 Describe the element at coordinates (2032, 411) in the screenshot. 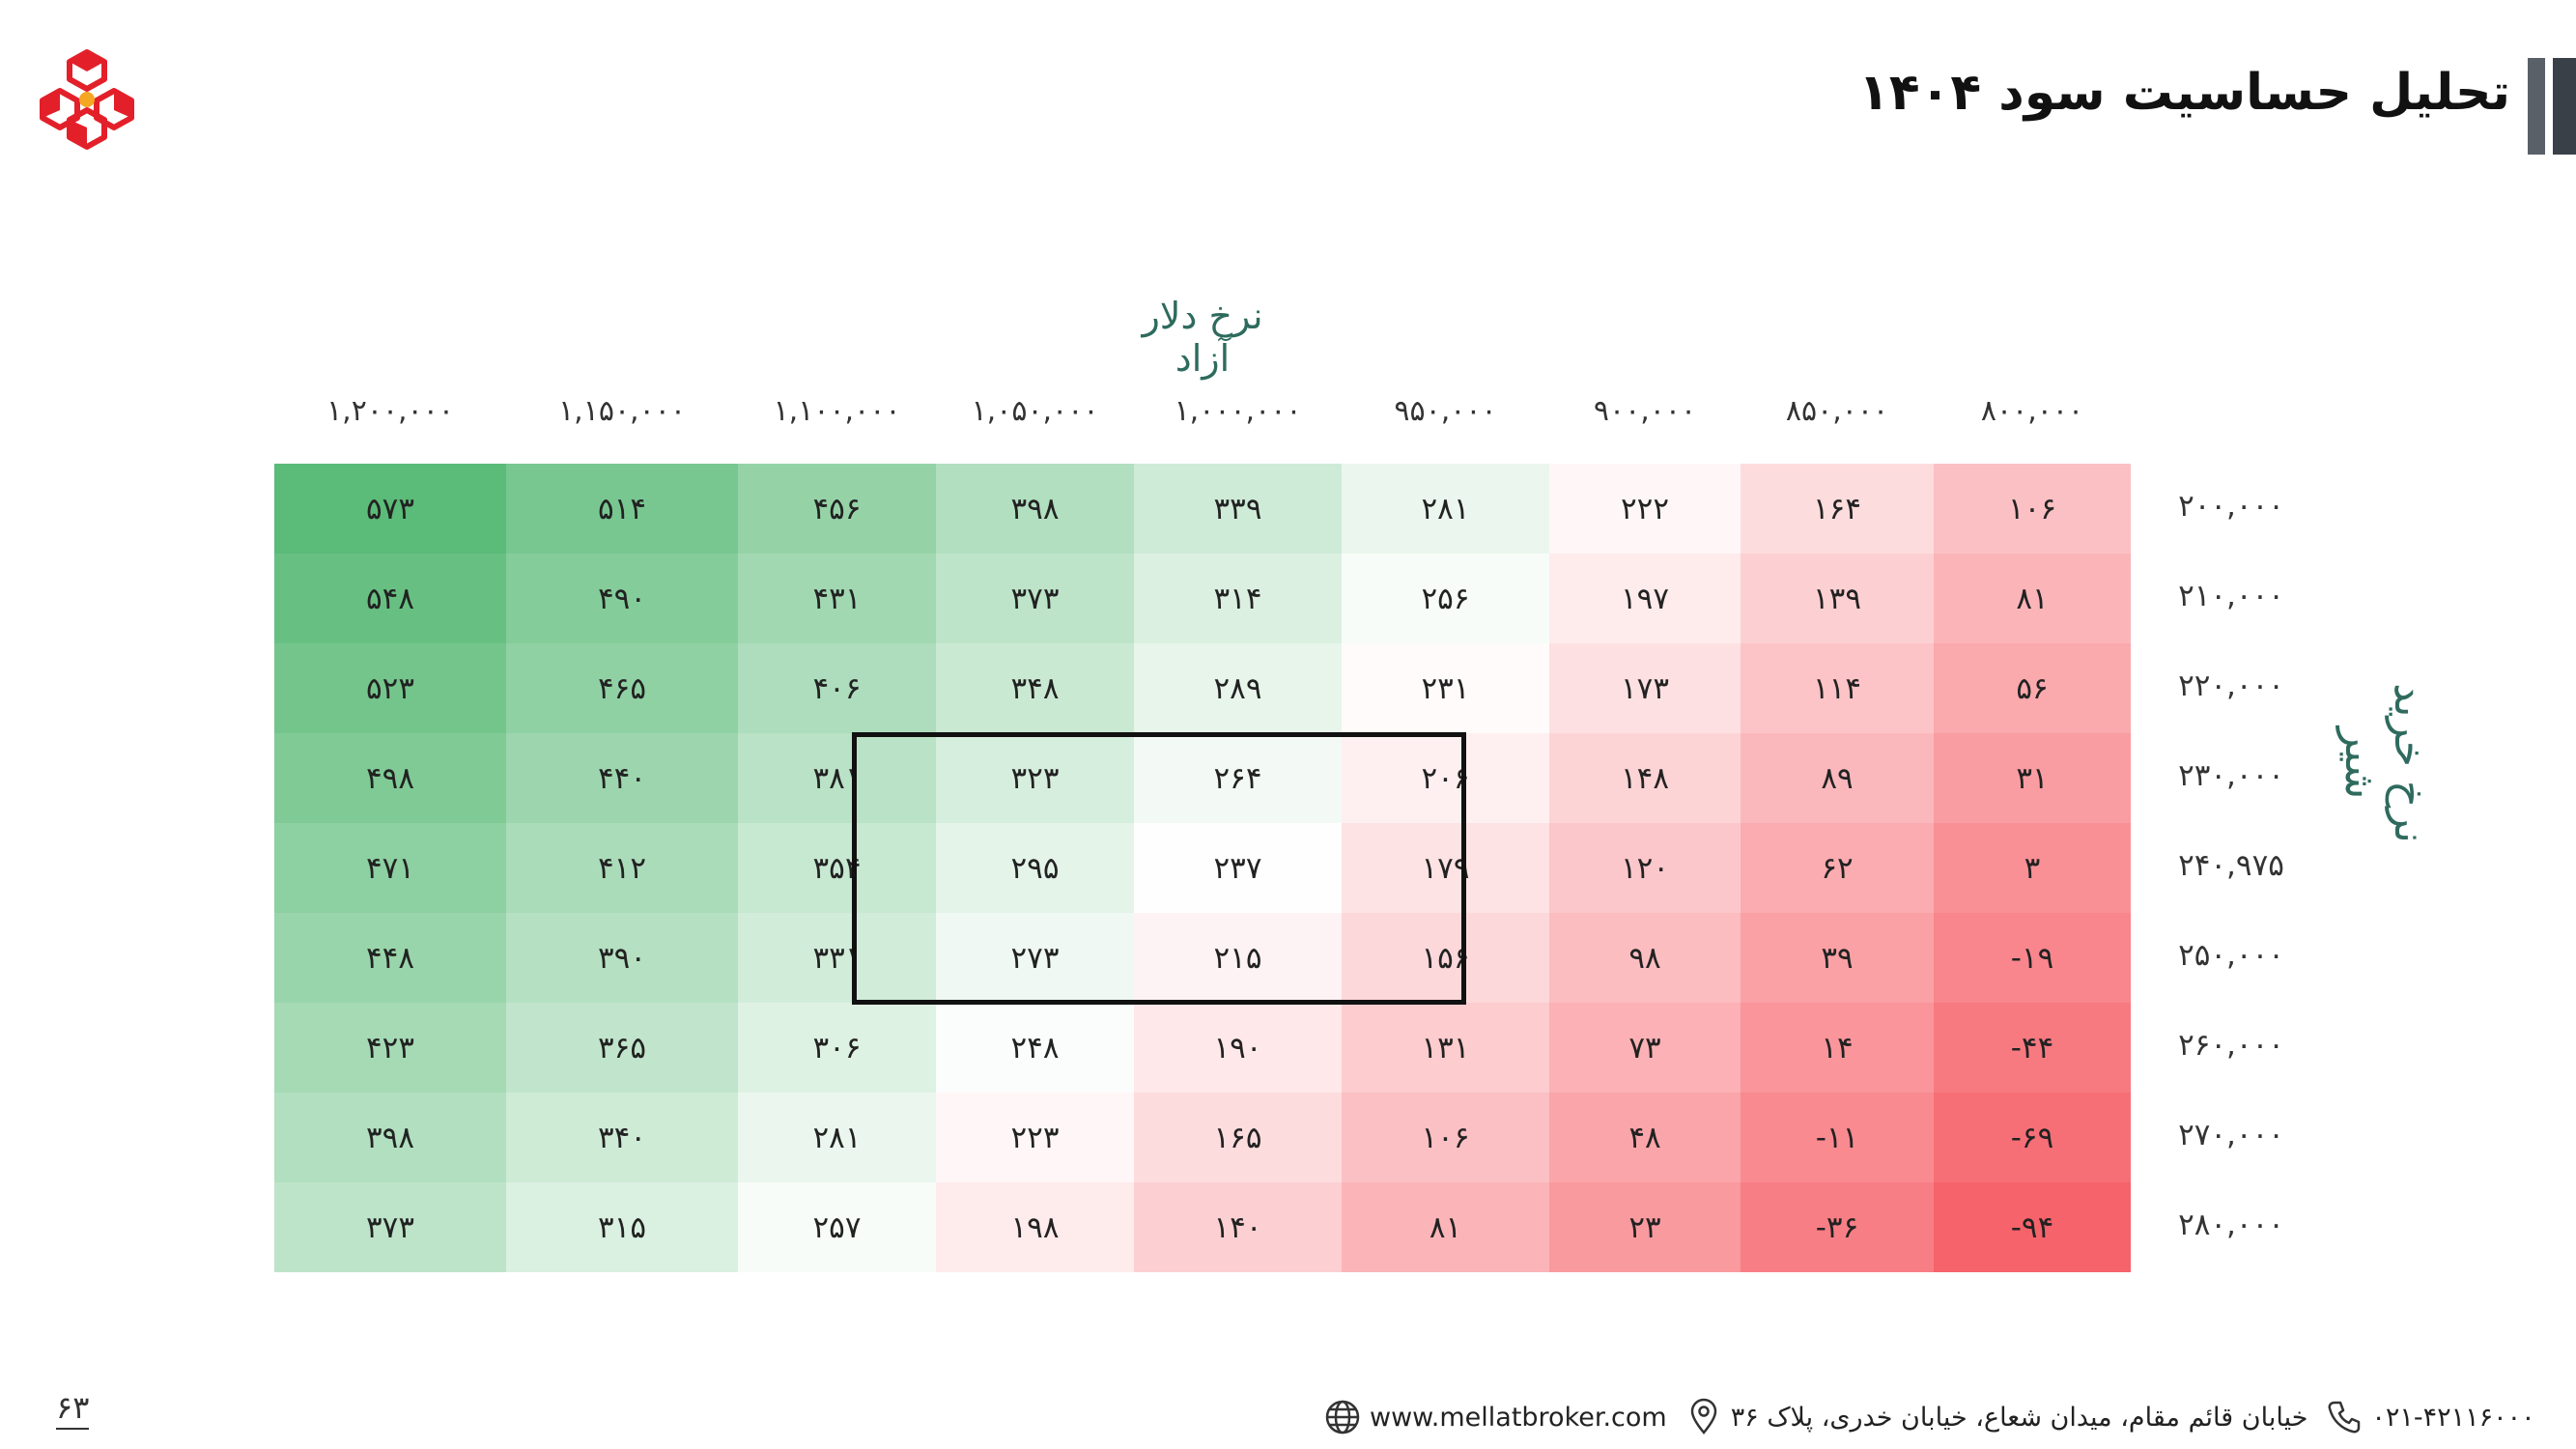

I see `column-header: ۸۰۰,۰۰۰` at that location.